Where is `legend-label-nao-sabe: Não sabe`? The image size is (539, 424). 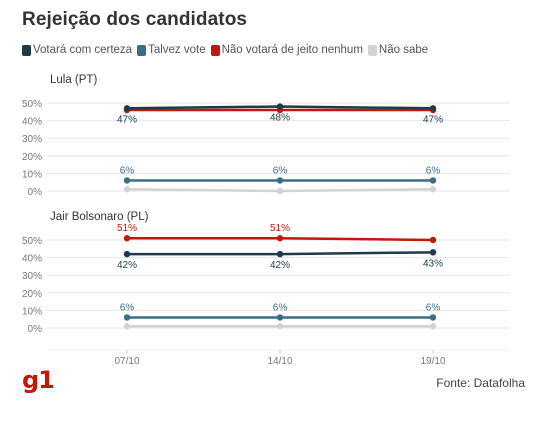
legend-label-nao-sabe: Não sabe is located at coordinates (403, 50).